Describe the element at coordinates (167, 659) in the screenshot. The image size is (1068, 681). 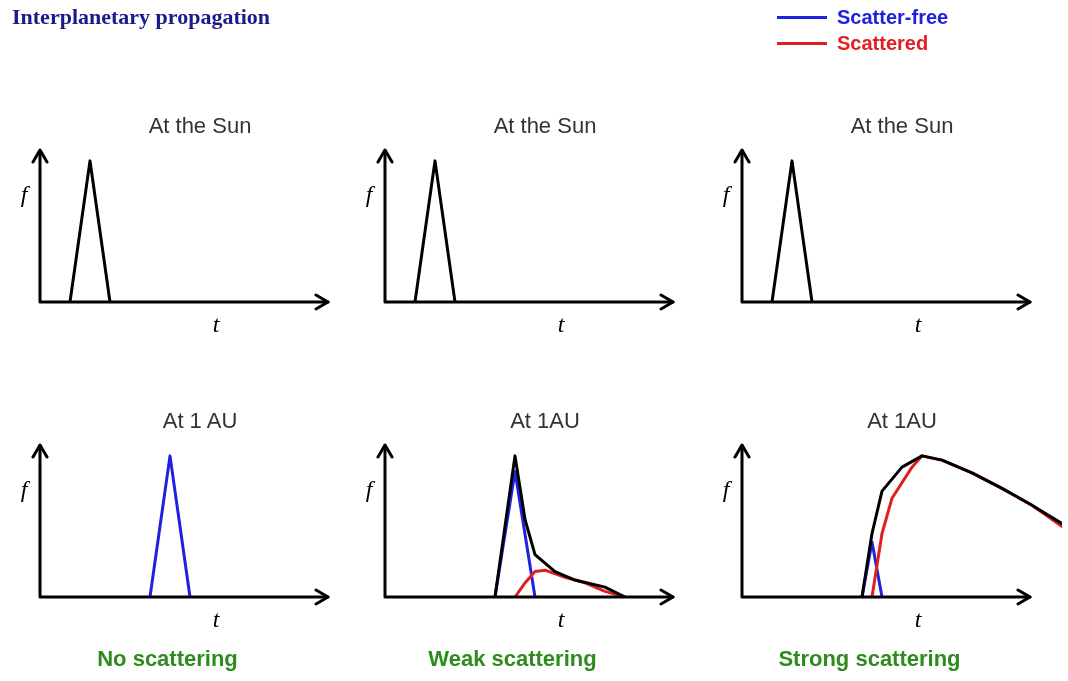
I see `text: No scattering` at that location.